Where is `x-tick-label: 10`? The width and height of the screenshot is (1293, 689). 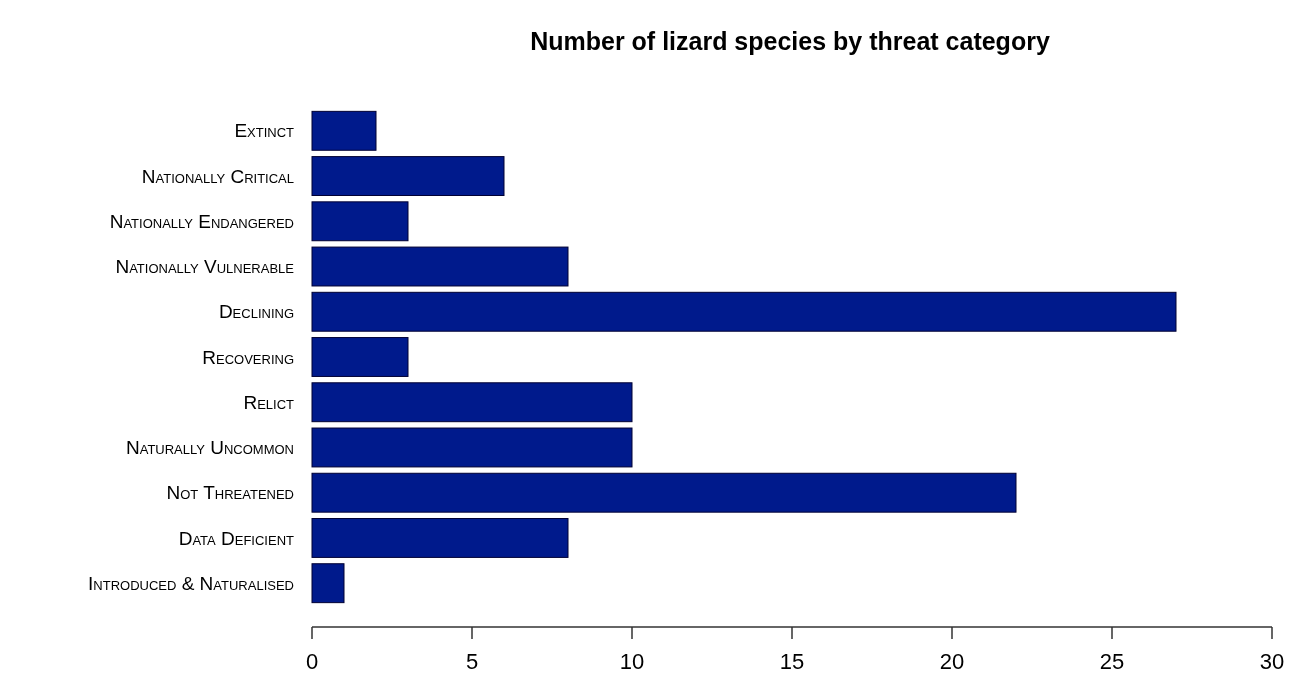 x-tick-label: 10 is located at coordinates (632, 661).